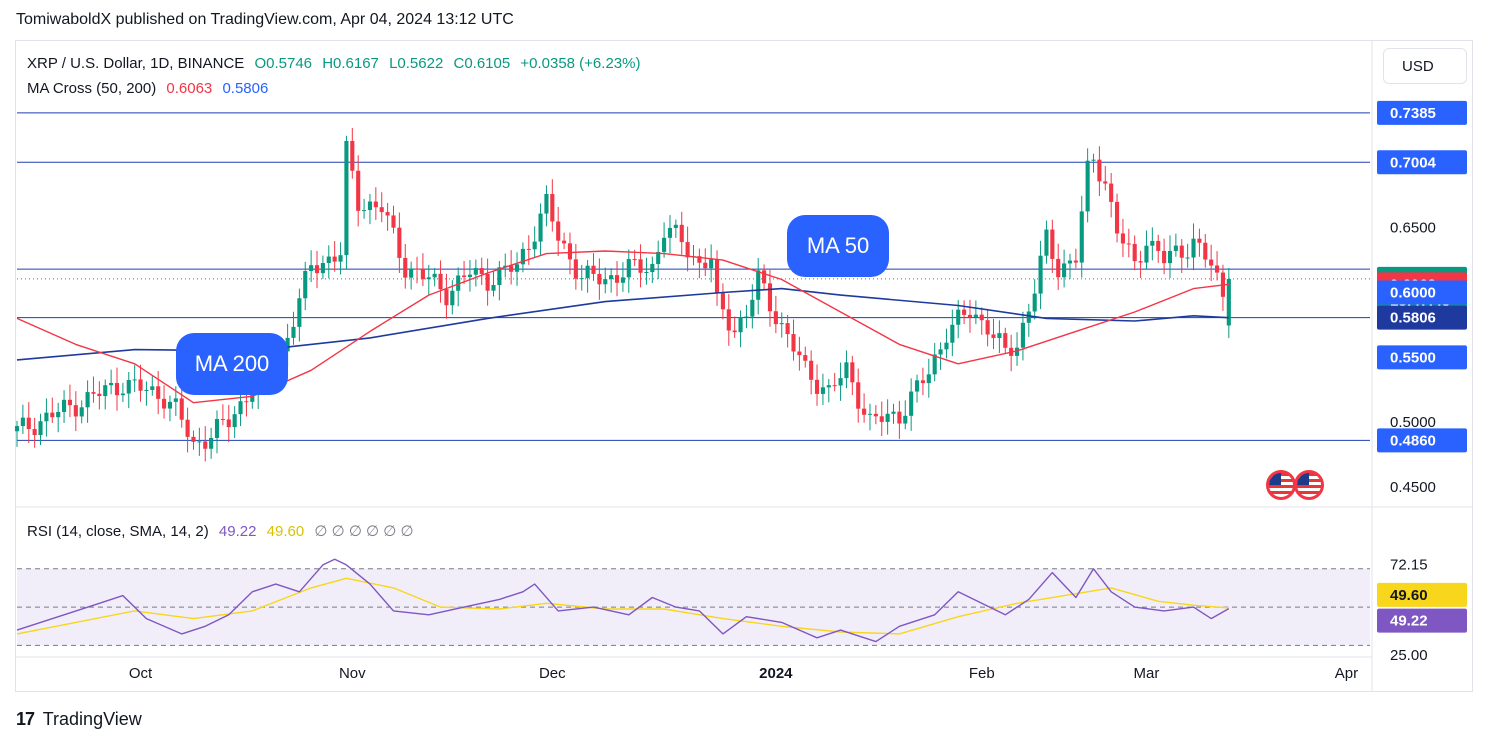 The width and height of the screenshot is (1488, 746). What do you see at coordinates (79, 719) in the screenshot?
I see `tradingview-brand: 17 TradingView` at bounding box center [79, 719].